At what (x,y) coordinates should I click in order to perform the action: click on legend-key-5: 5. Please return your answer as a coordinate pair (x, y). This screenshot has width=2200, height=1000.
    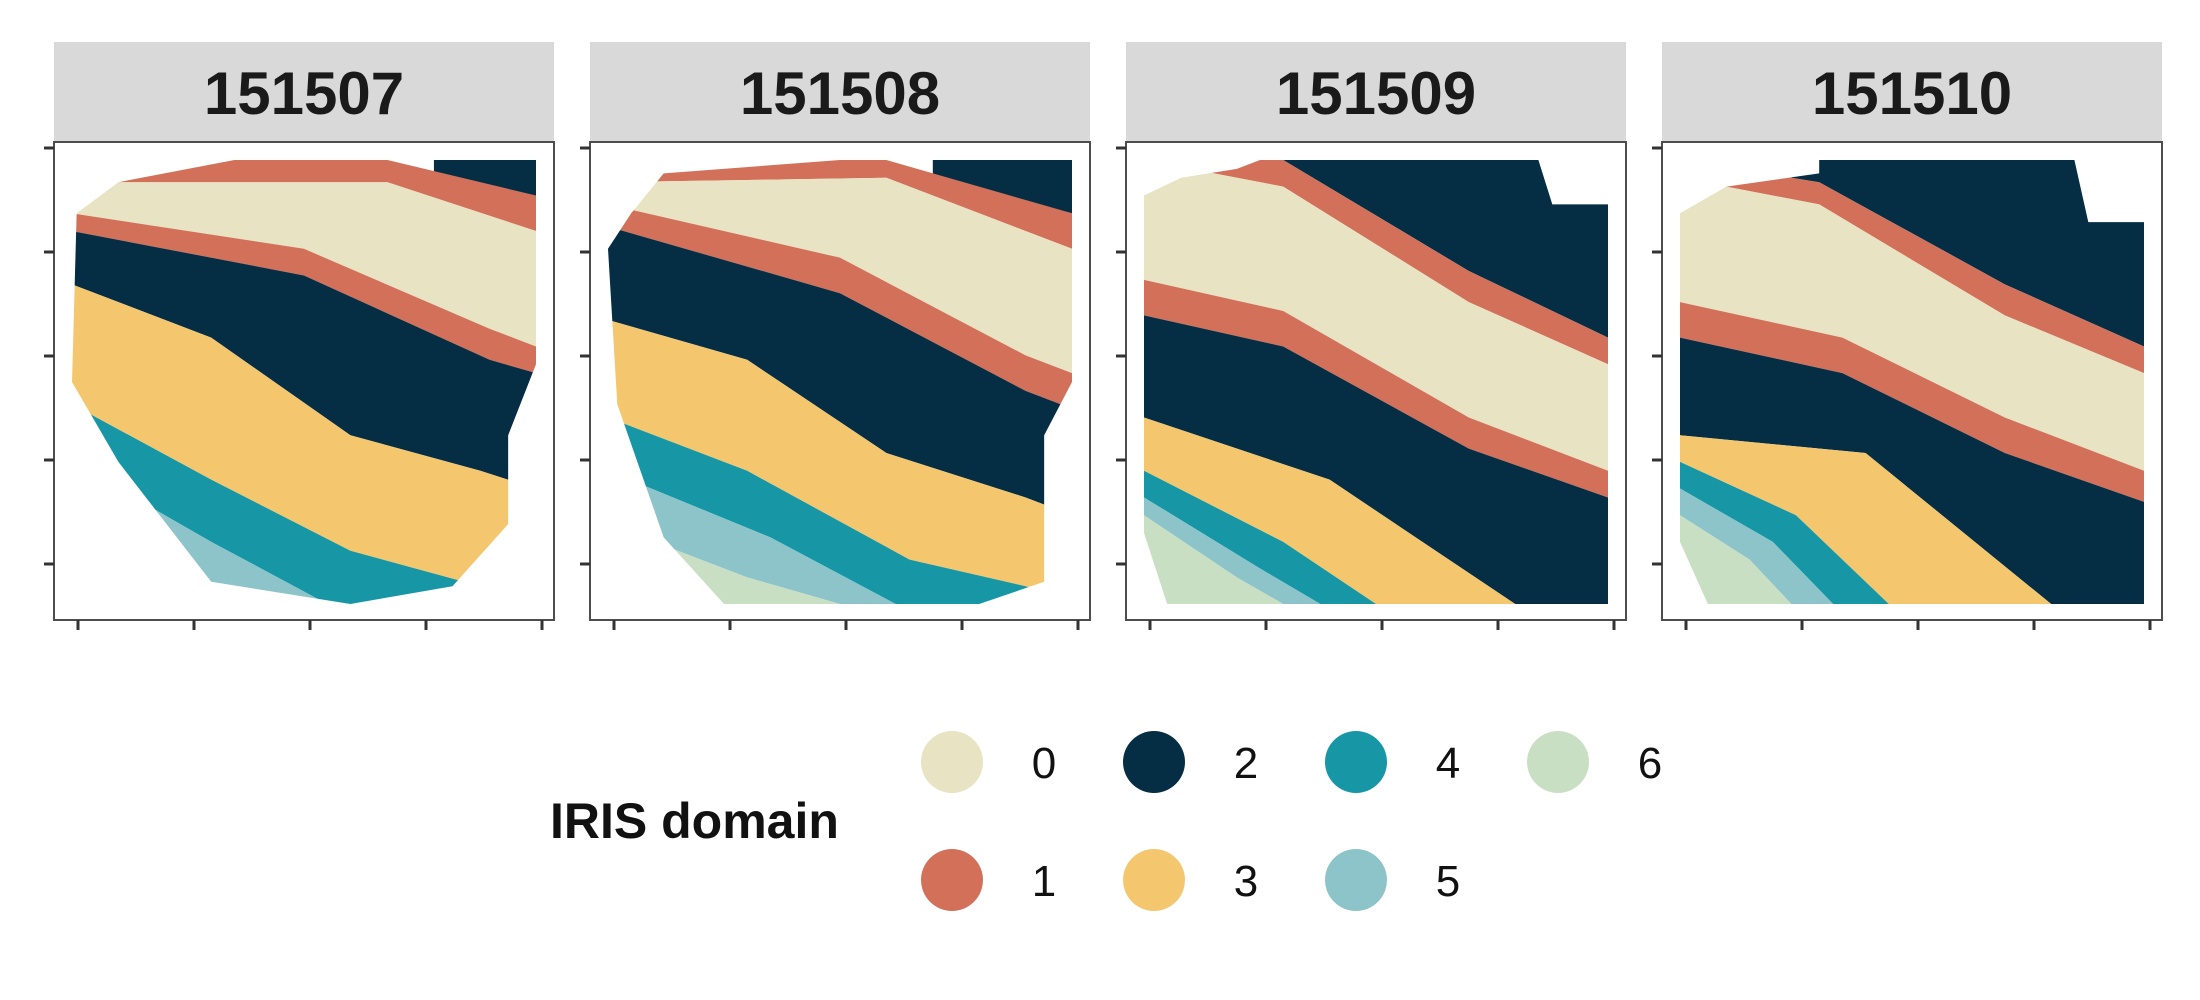
    Looking at the image, I should click on (1392, 880).